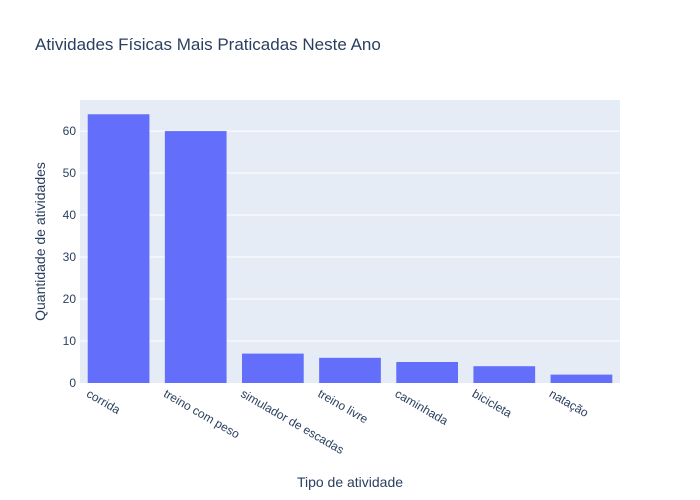  I want to click on x-tick-label: treino com peso, so click(201, 413).